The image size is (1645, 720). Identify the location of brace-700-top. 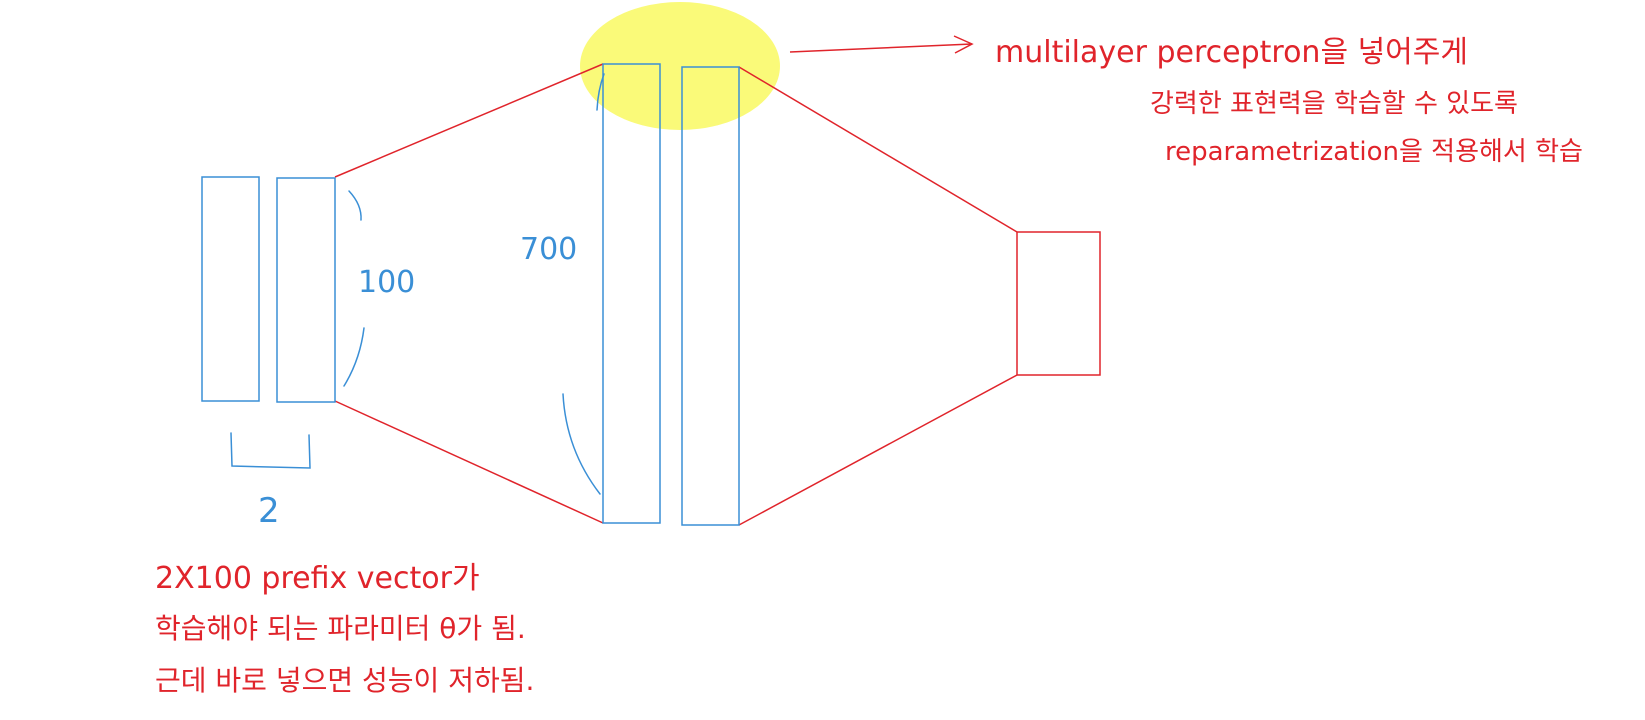
(600, 92).